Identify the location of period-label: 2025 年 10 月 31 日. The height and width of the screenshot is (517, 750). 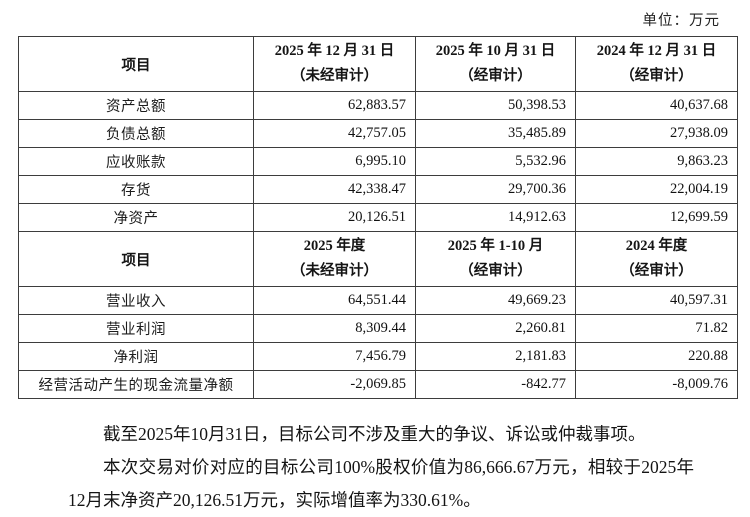
(495, 51).